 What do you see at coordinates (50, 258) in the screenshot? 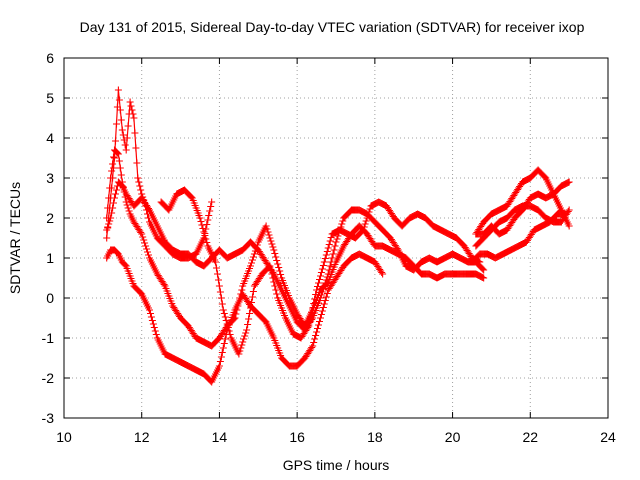
I see `y-tick-label: 1` at bounding box center [50, 258].